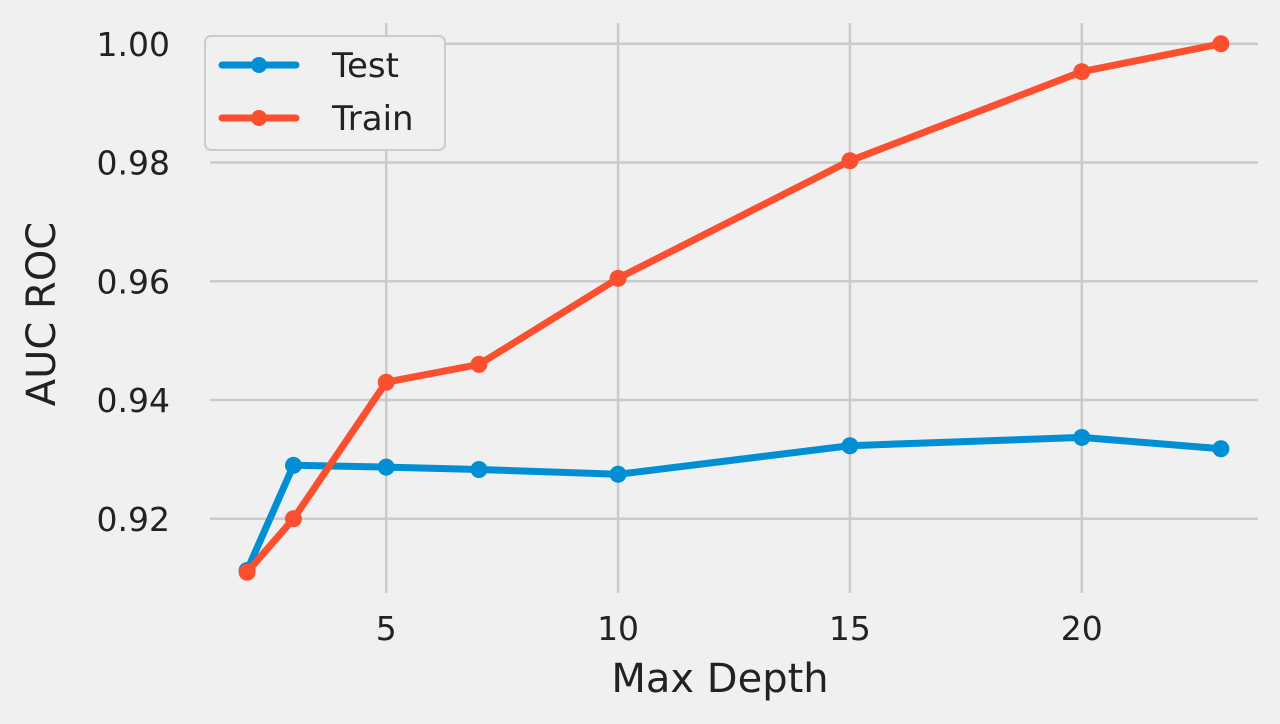 This screenshot has width=1280, height=724. I want to click on x-axis-label: Max Depth, so click(719, 679).